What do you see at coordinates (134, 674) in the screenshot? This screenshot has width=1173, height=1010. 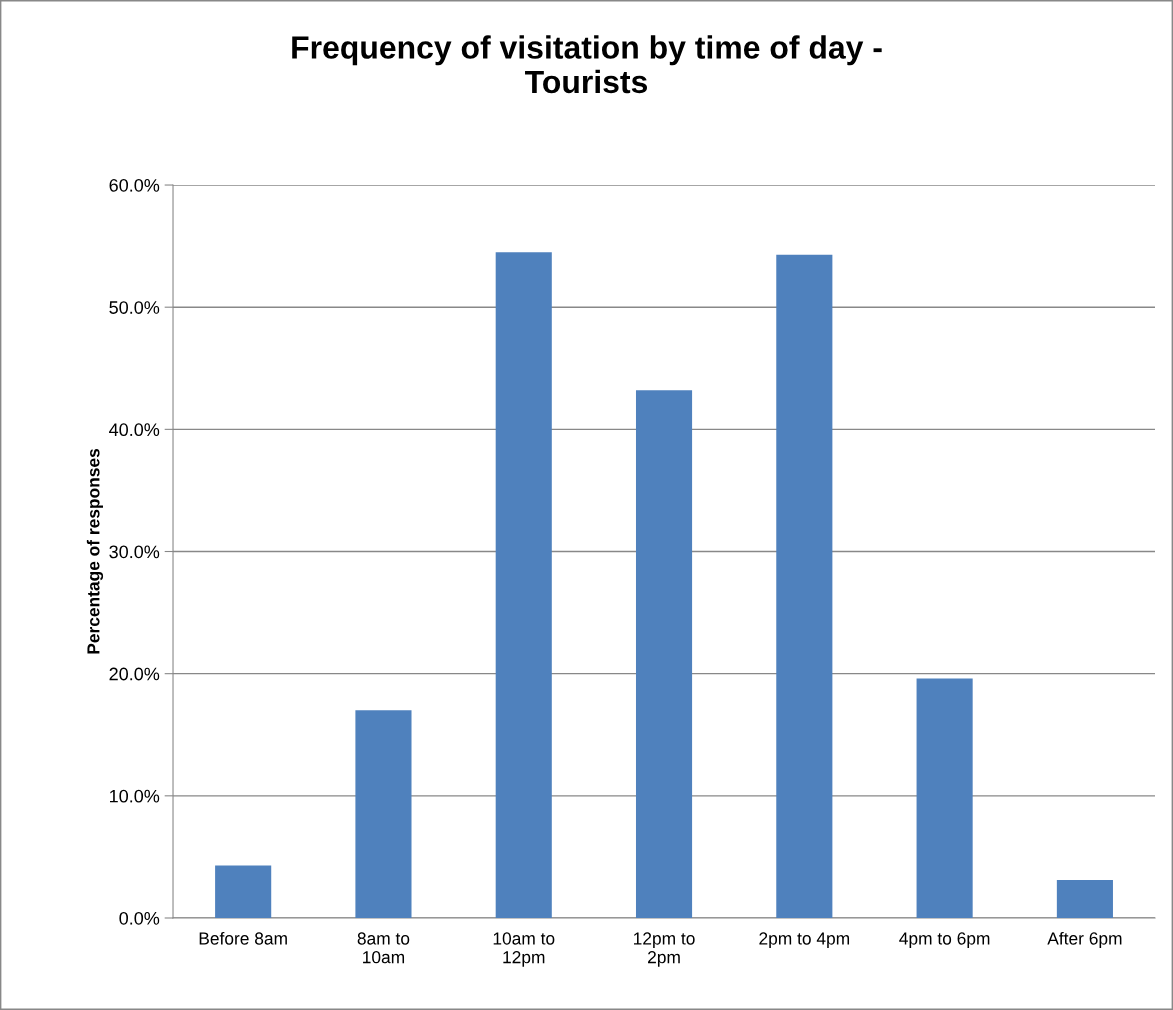 I see `y-tick-label: 20.0%` at bounding box center [134, 674].